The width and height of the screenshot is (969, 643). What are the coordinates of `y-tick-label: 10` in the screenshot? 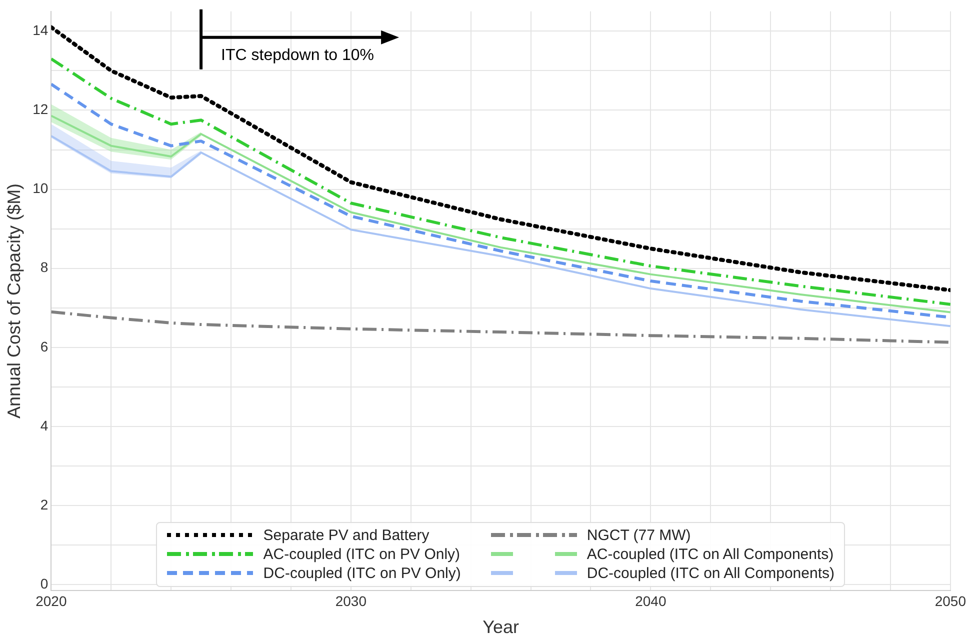 It's located at (40, 188).